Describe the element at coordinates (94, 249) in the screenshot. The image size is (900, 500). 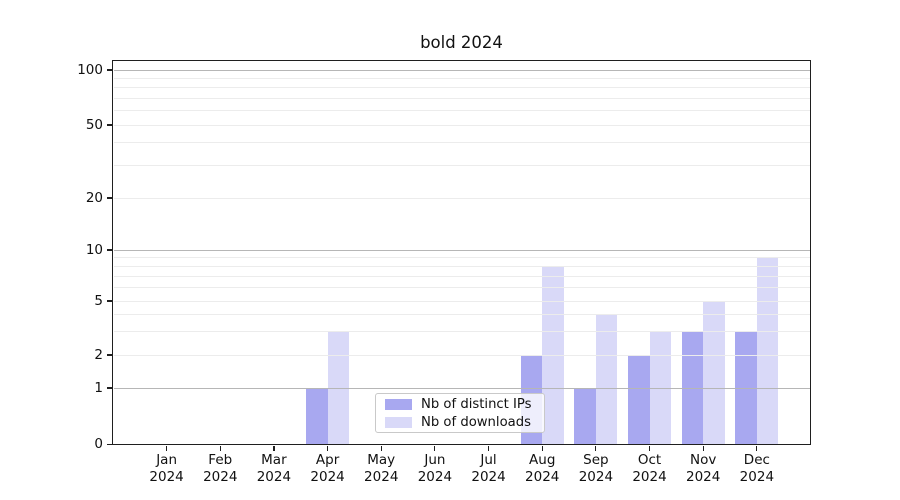
I see `y-tick-label: 10` at that location.